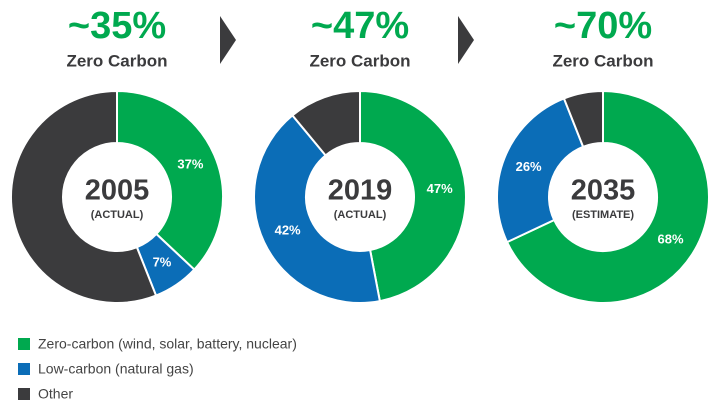 The height and width of the screenshot is (403, 714). What do you see at coordinates (360, 26) in the screenshot?
I see `headline: ~47%` at bounding box center [360, 26].